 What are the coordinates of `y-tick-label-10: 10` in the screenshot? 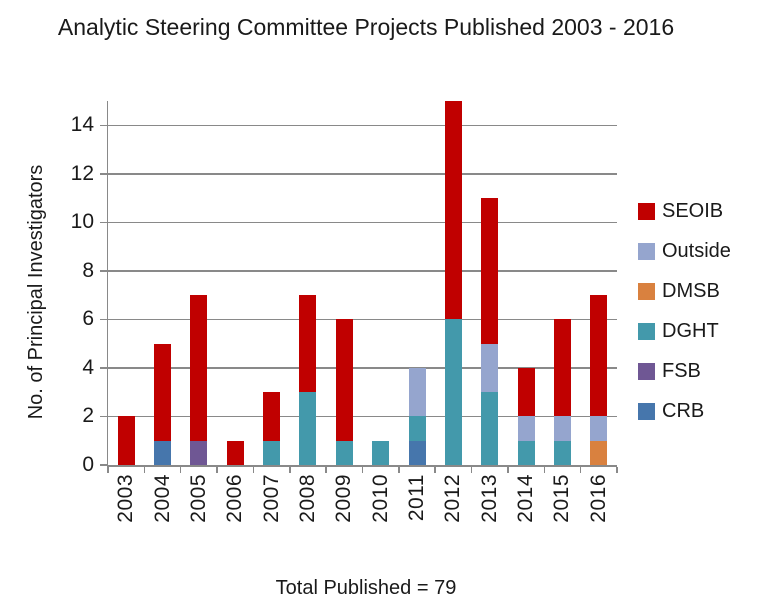 It's located at (82, 222).